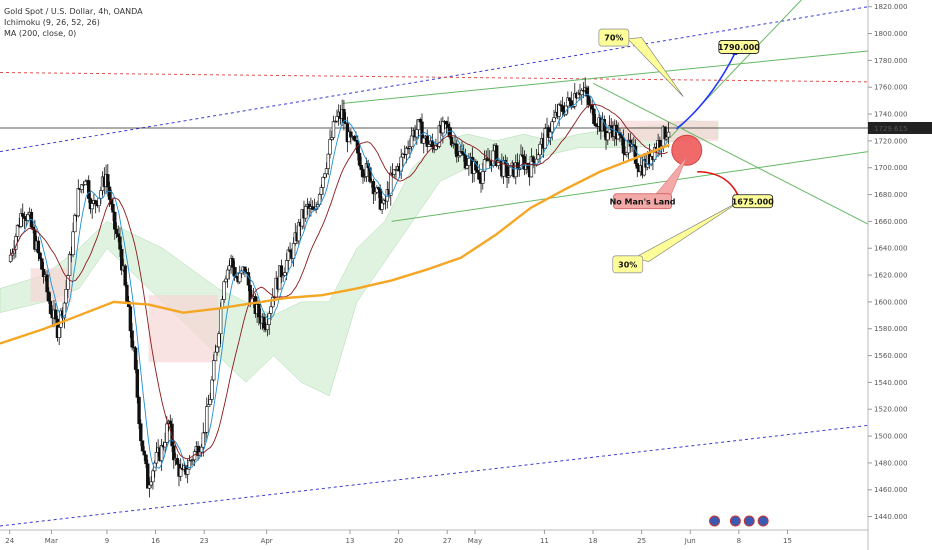  What do you see at coordinates (890, 410) in the screenshot?
I see `y-tick-label: 1520.000` at bounding box center [890, 410].